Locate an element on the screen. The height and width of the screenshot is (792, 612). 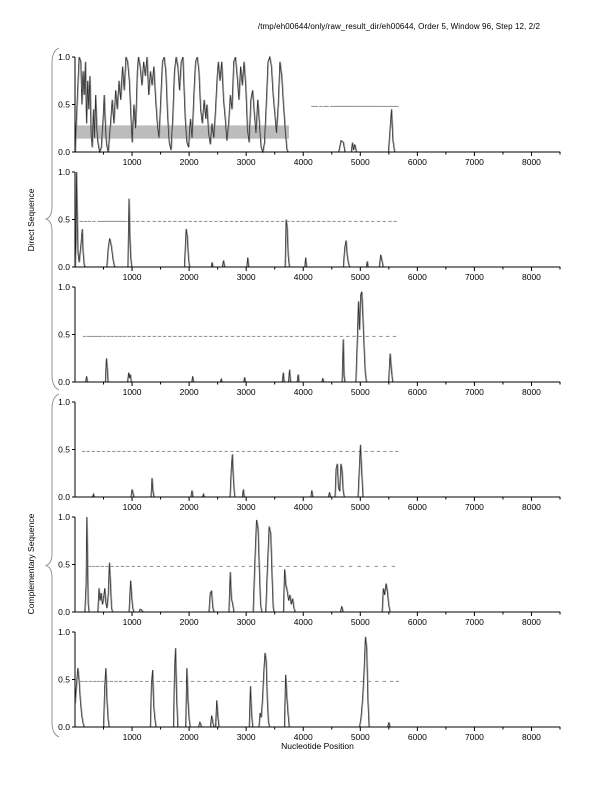
axis-spines is located at coordinates (317, 335).